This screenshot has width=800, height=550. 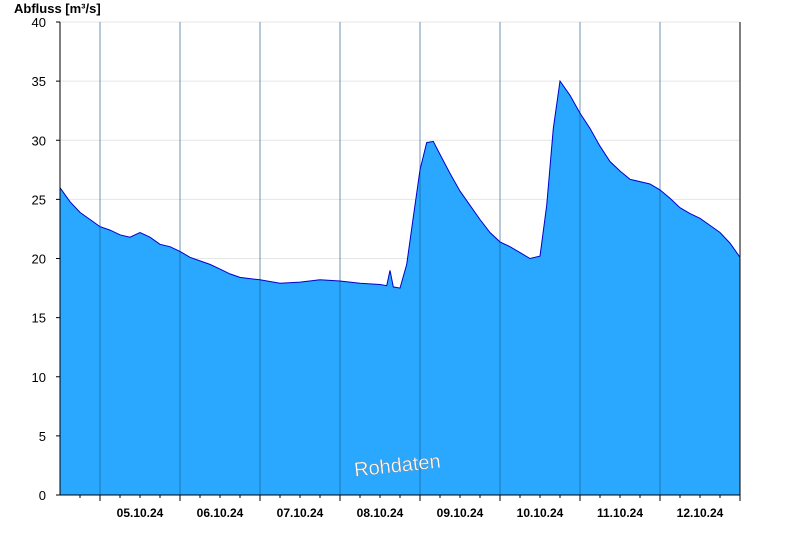 What do you see at coordinates (57, 8) in the screenshot?
I see `y-axis-label: Abfluss [m³/s]` at bounding box center [57, 8].